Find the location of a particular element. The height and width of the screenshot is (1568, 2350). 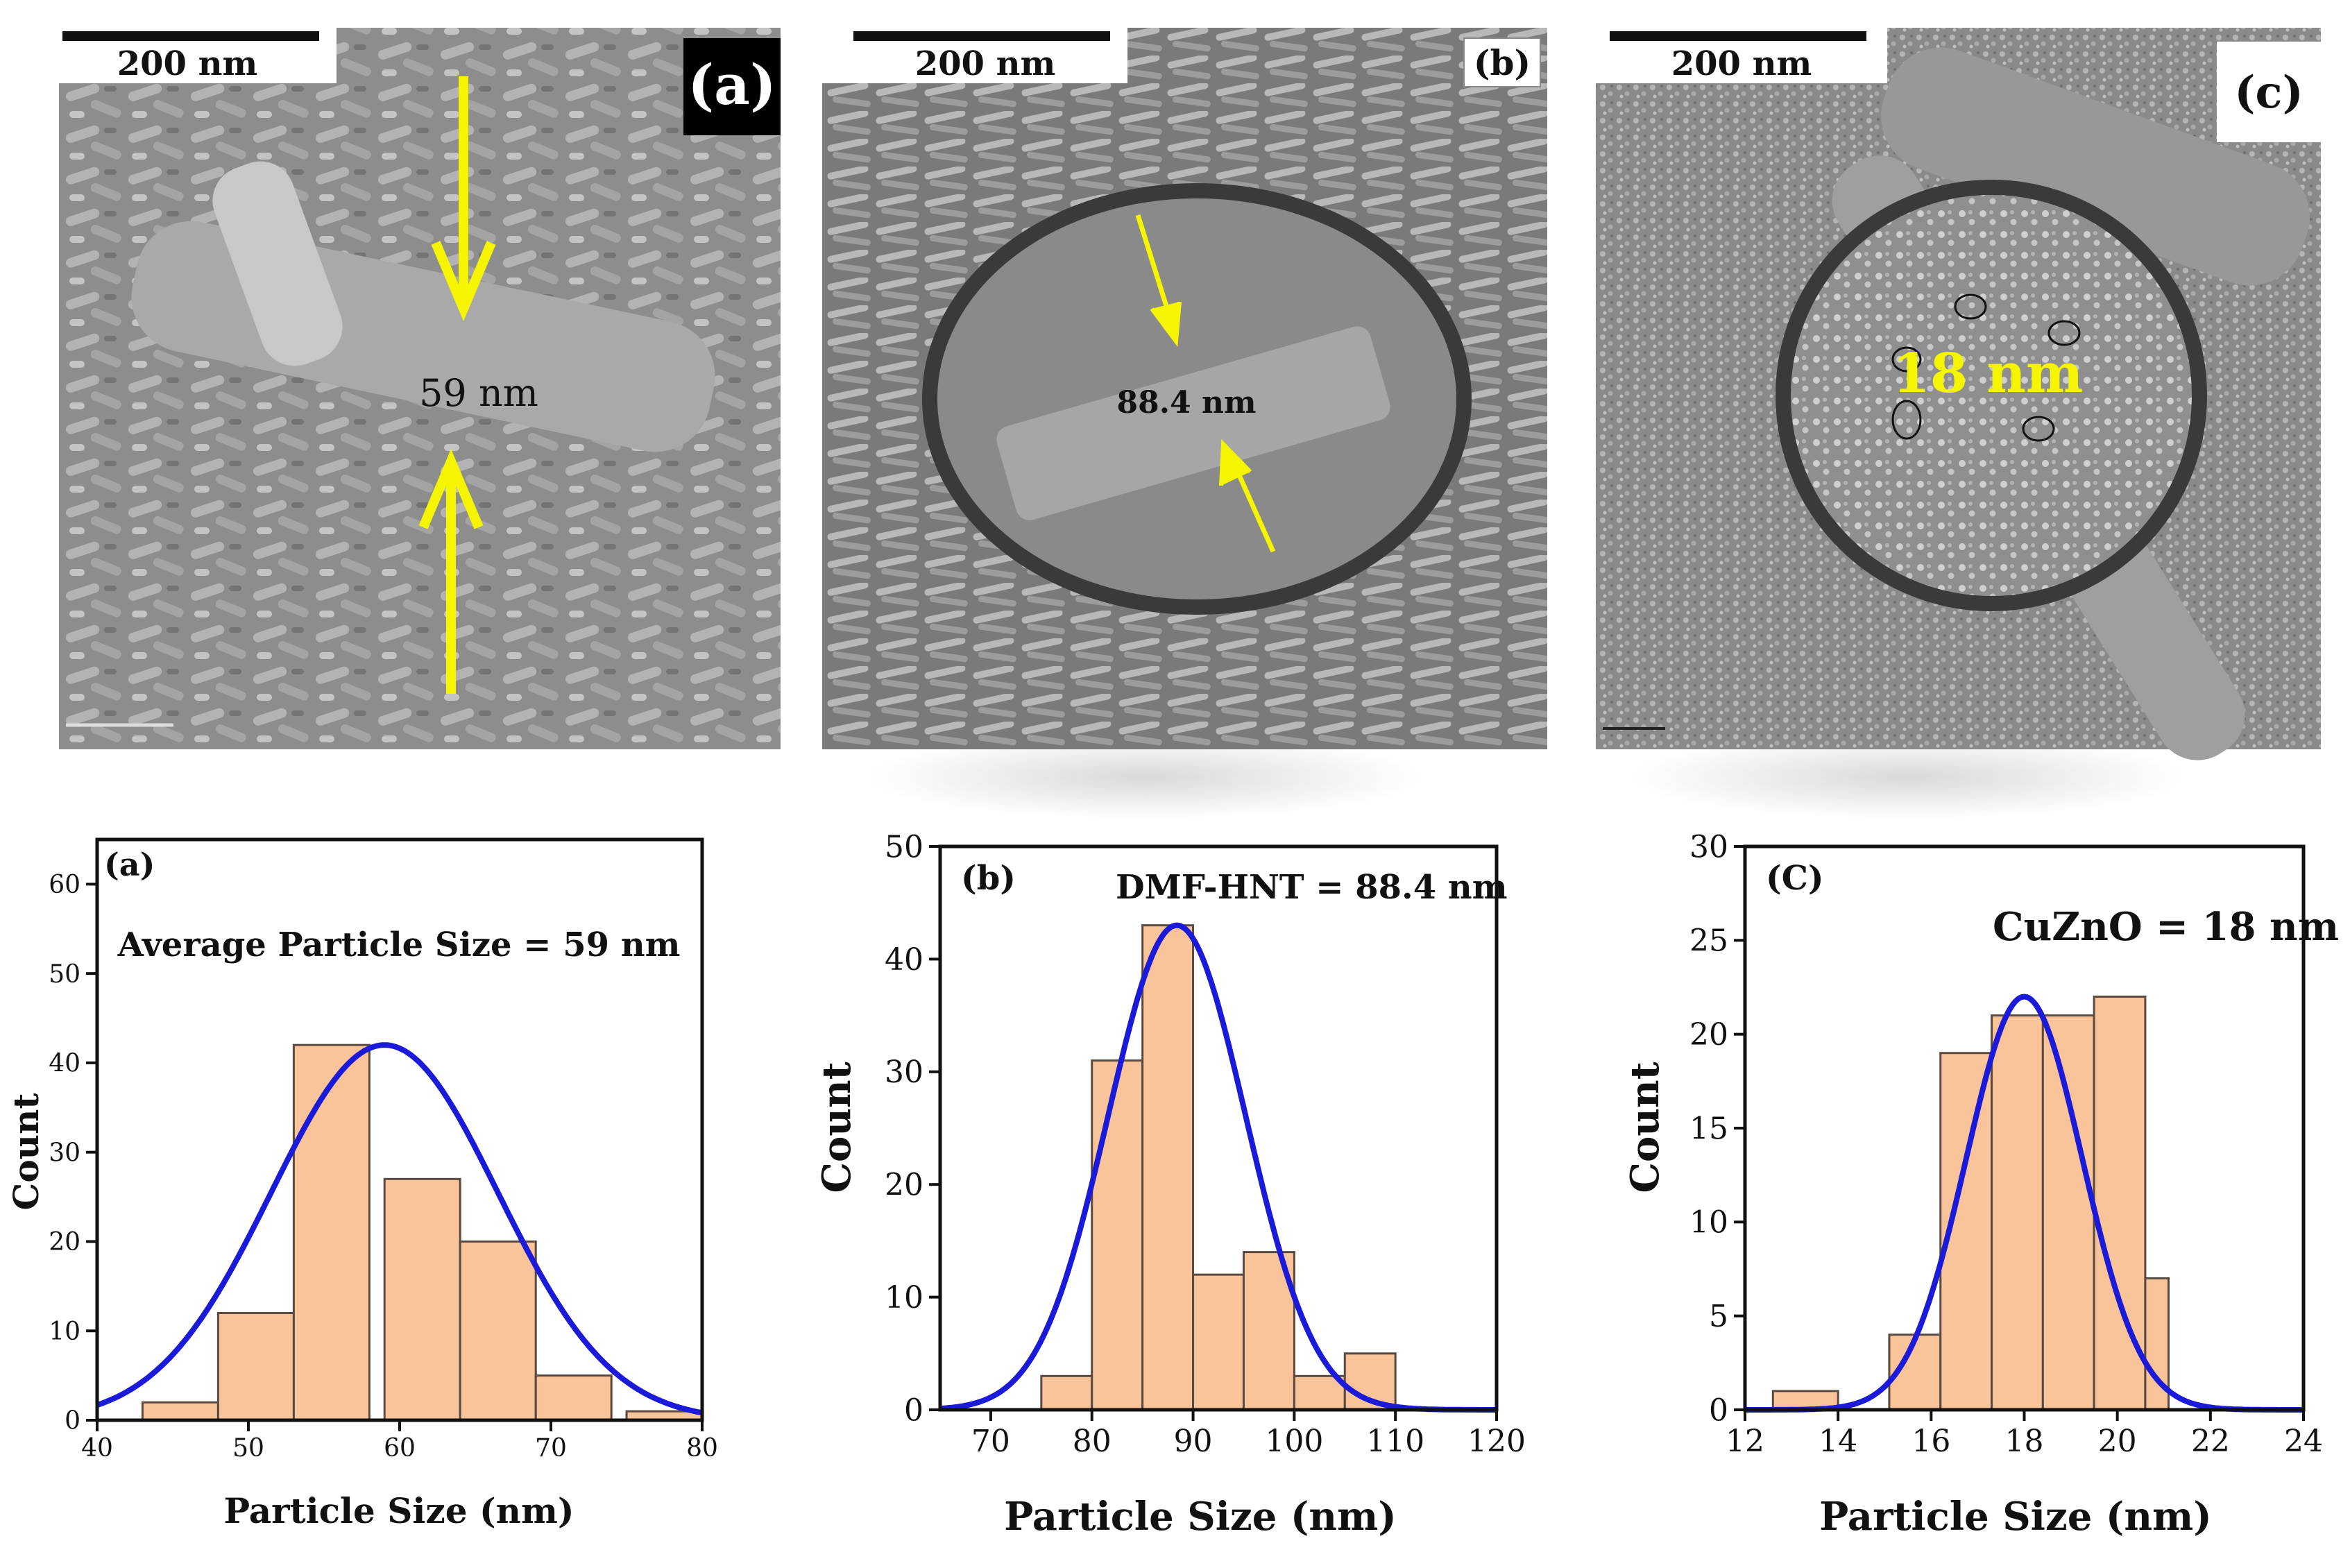

chart-c-x-tick-label-0: 12 is located at coordinates (1745, 1441).